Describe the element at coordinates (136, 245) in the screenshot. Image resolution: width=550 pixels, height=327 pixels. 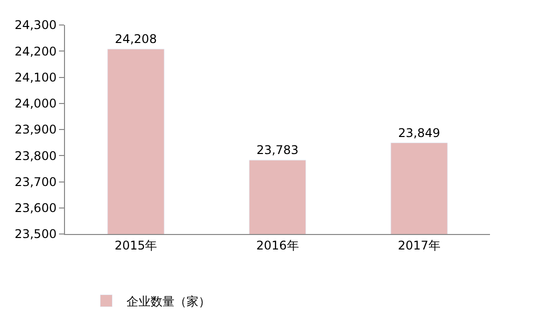
I see `x-tick-label: 2015年` at that location.